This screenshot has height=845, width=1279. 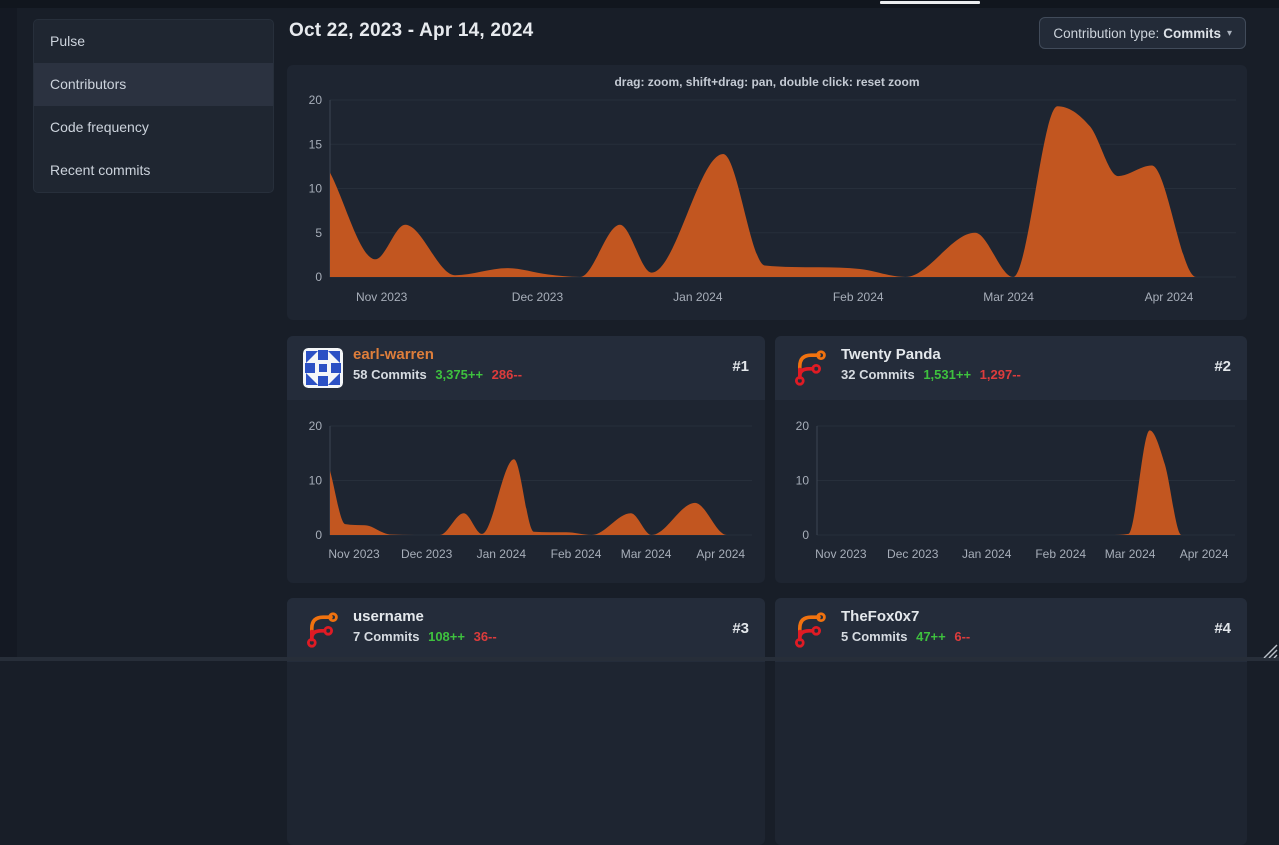 What do you see at coordinates (485, 636) in the screenshot?
I see `deletions-count: 36--` at bounding box center [485, 636].